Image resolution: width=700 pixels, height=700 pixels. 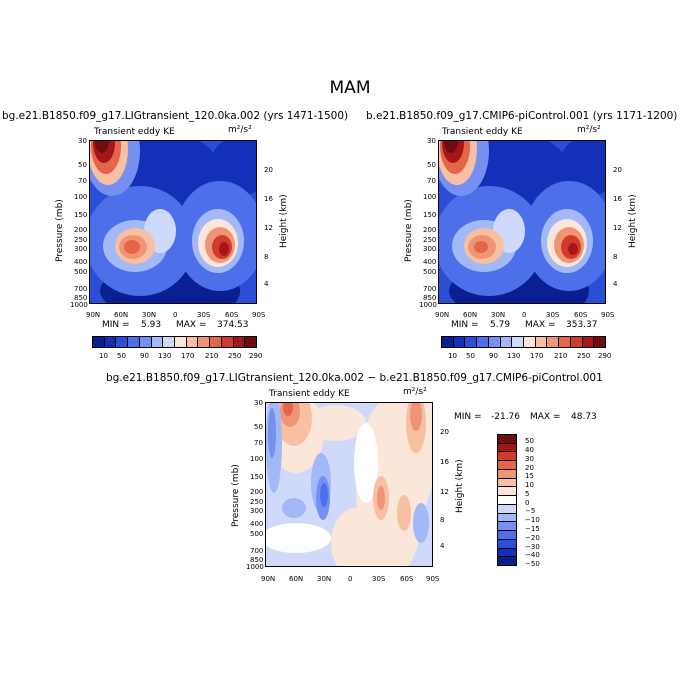 What do you see at coordinates (266, 257) in the screenshot?
I see `panel1-htick: 8` at bounding box center [266, 257].